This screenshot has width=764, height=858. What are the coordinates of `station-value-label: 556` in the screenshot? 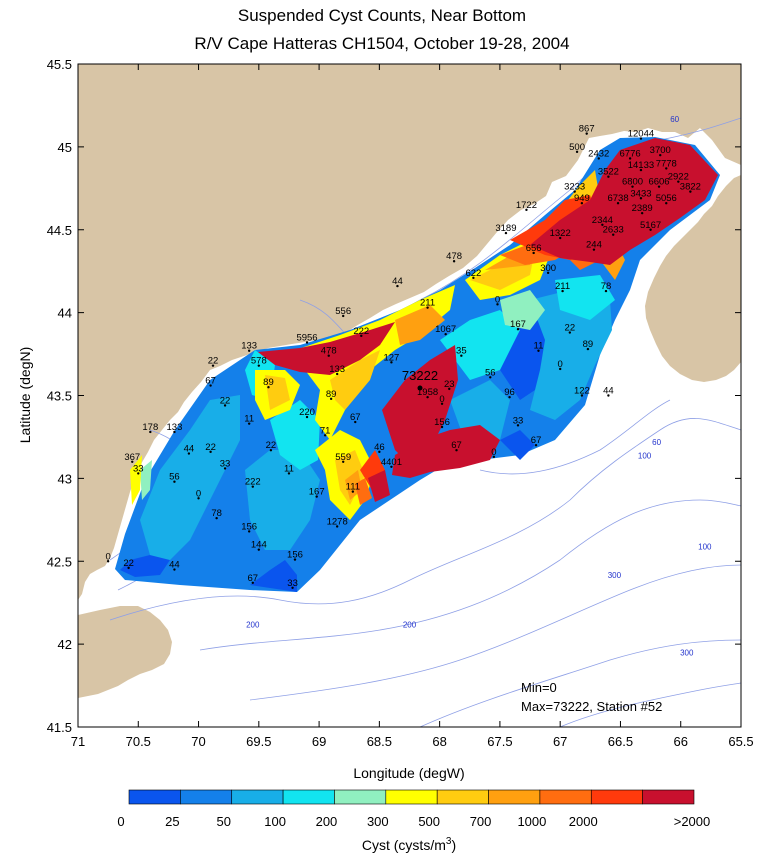 It's located at (343, 311).